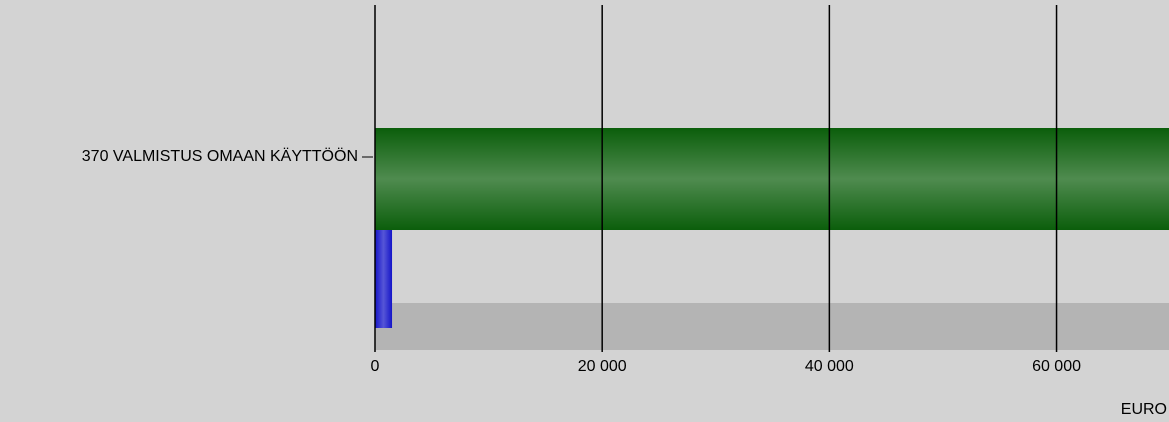 Image resolution: width=1169 pixels, height=422 pixels. I want to click on x-tick-label: 60 000, so click(1056, 366).